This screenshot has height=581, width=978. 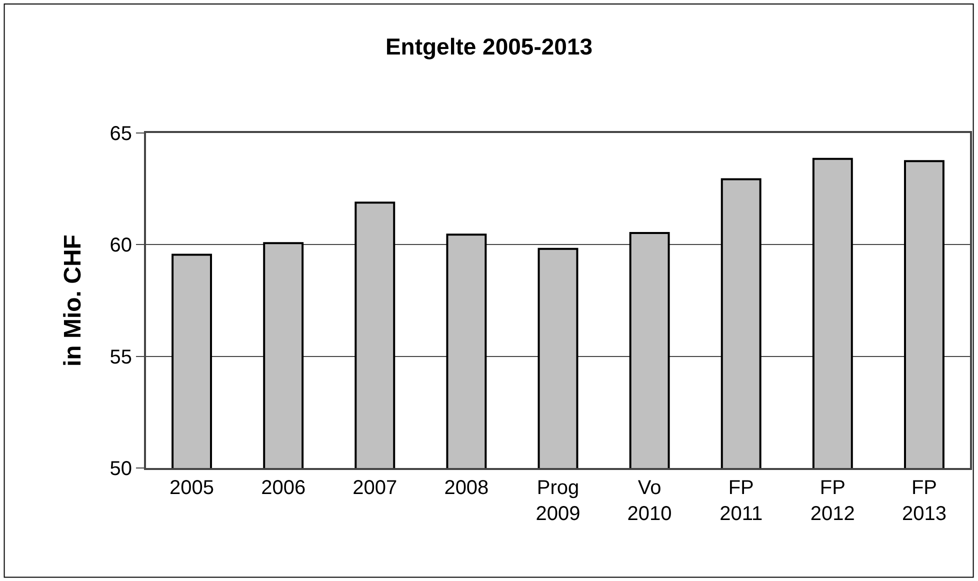 I want to click on x-tick-label: FP 2011, so click(x=741, y=501).